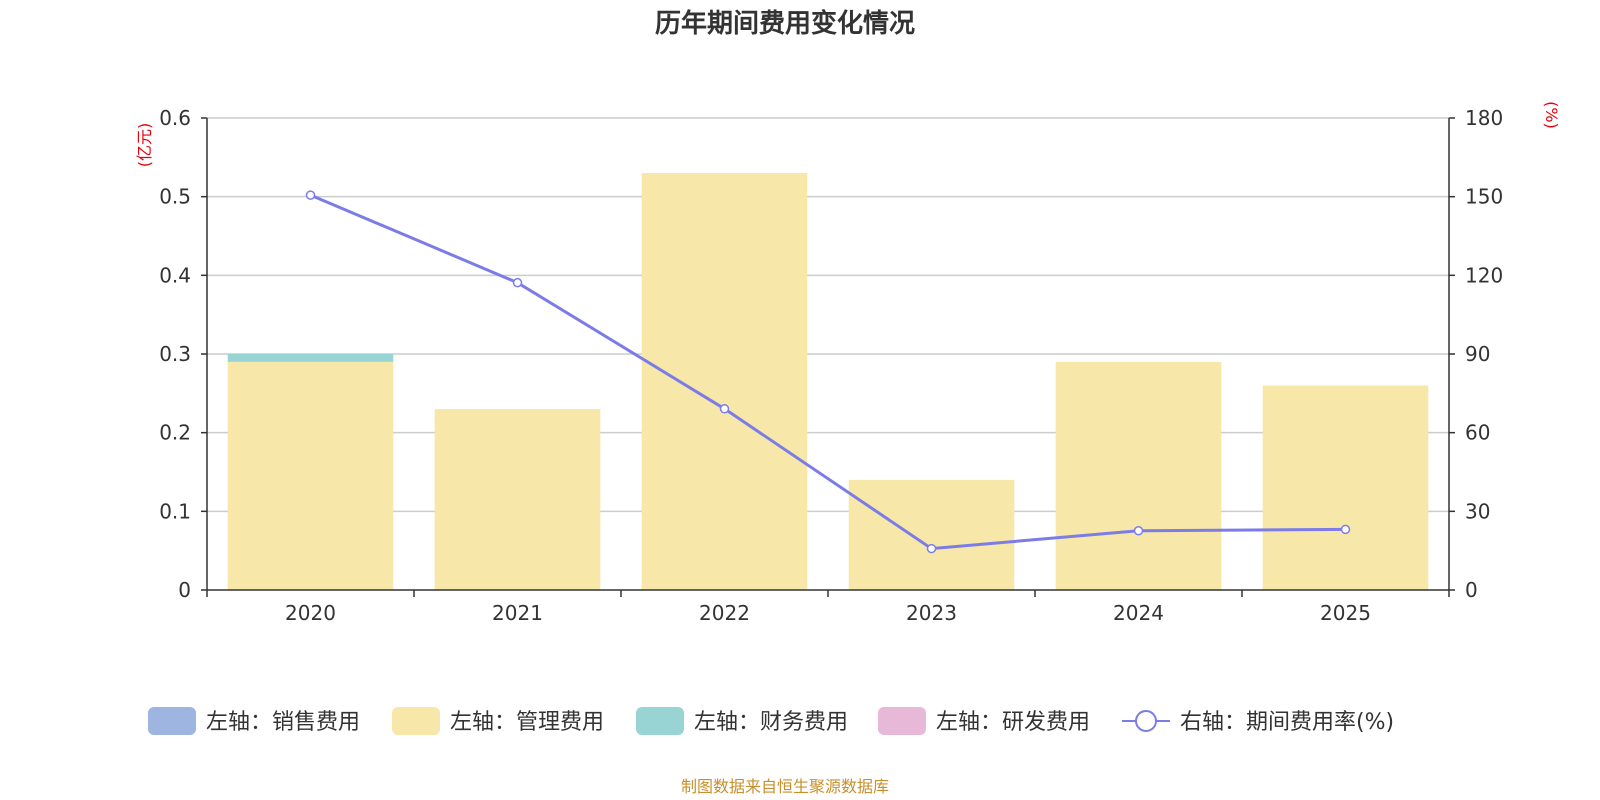 Image resolution: width=1600 pixels, height=800 pixels. What do you see at coordinates (1477, 354) in the screenshot?
I see `right-tick-label: 90` at bounding box center [1477, 354].